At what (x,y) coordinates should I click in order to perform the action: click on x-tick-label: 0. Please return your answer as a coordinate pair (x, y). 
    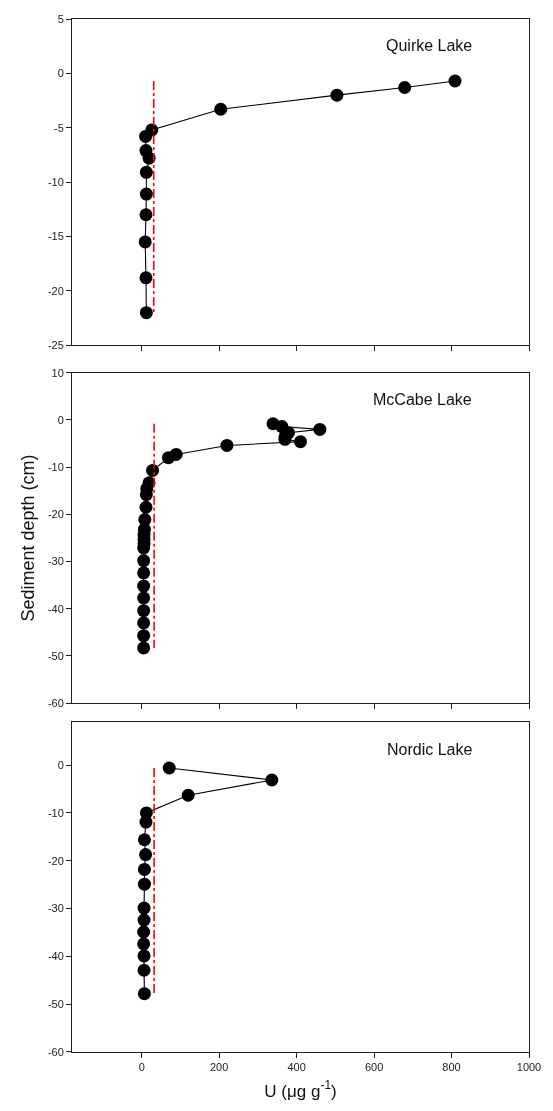
    Looking at the image, I should click on (141, 1067).